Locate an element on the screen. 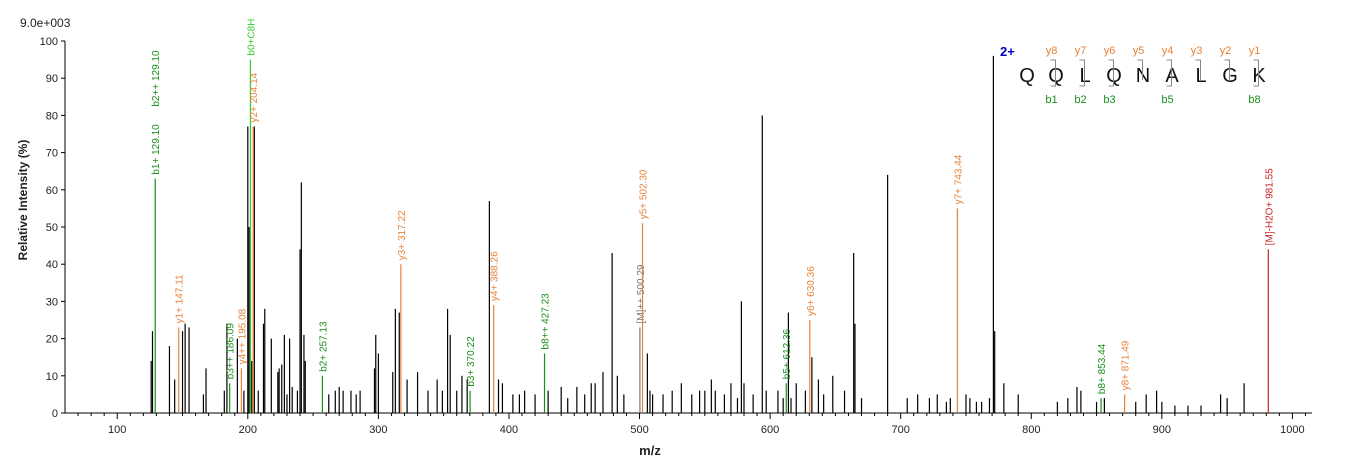 The width and height of the screenshot is (1362, 473). peak-label: [M]++ 500.29 is located at coordinates (641, 293).